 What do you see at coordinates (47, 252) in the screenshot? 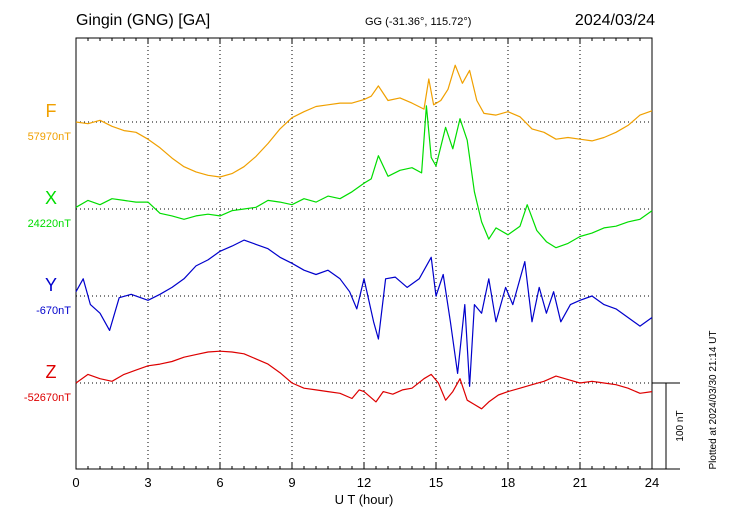
I see `component-labels: F 57970nT X 24220nT Y -670nT Z -52670nT` at bounding box center [47, 252].